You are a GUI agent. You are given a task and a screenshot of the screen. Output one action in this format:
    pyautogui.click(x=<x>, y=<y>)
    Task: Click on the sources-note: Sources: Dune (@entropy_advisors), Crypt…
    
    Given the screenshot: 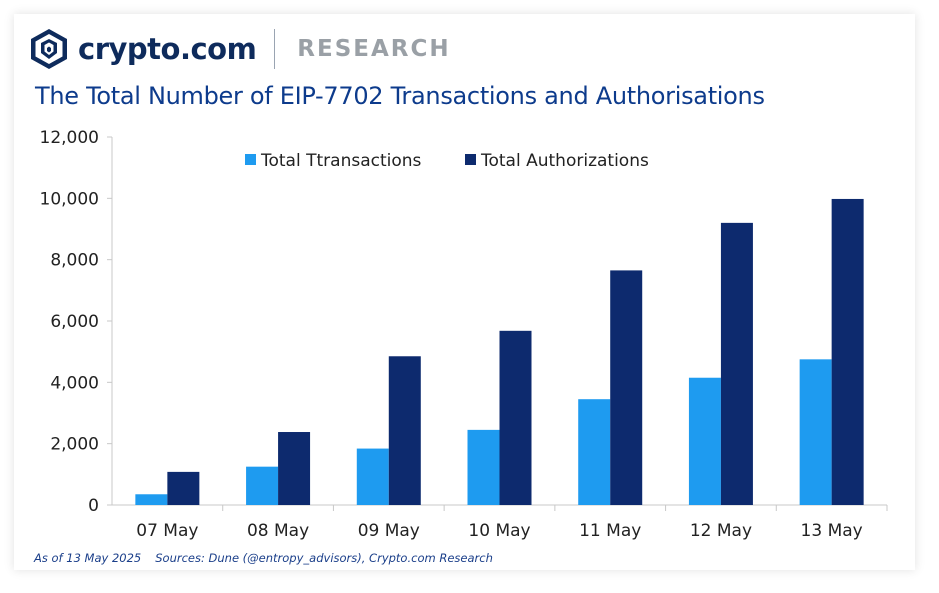 What is the action you would take?
    pyautogui.click(x=324, y=558)
    